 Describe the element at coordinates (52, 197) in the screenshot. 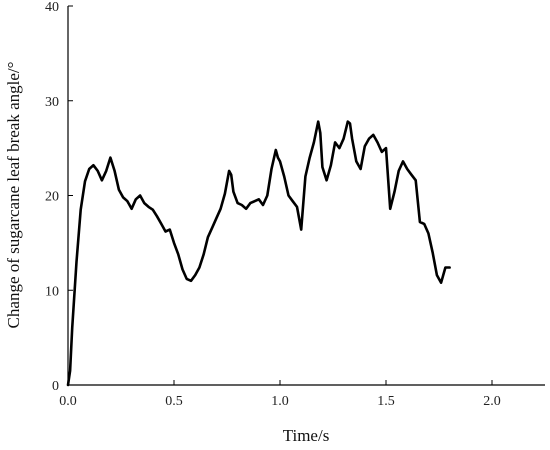

I see `y-tick-label: 20` at that location.